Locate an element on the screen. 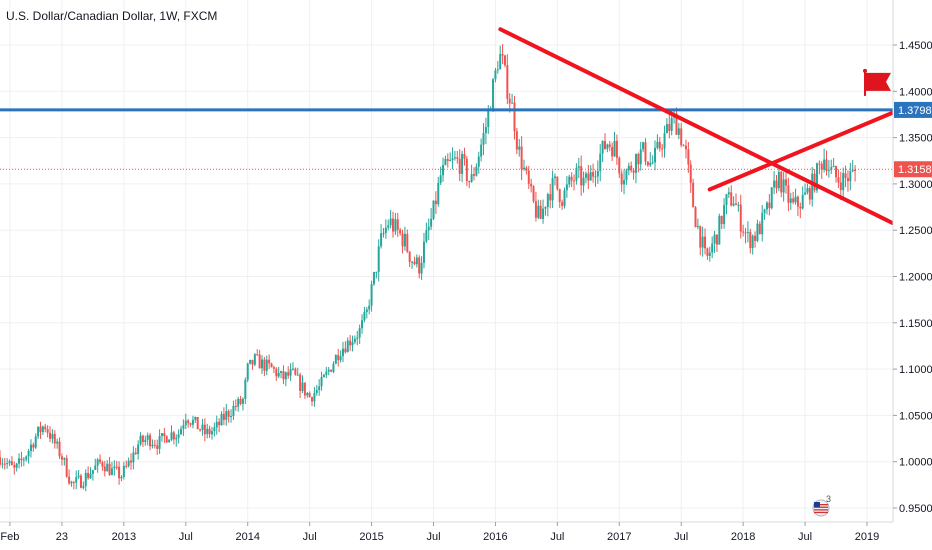  x-tick-label: 2019 is located at coordinates (867, 537).